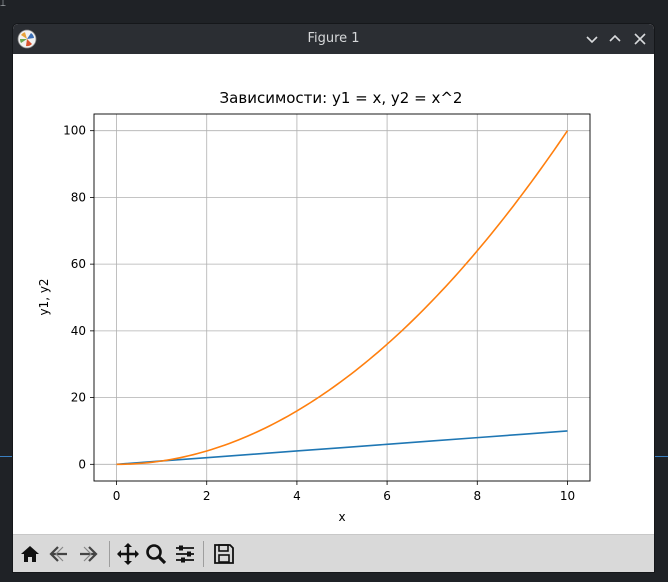 This screenshot has height=582, width=668. I want to click on forward-icon, so click(88, 554).